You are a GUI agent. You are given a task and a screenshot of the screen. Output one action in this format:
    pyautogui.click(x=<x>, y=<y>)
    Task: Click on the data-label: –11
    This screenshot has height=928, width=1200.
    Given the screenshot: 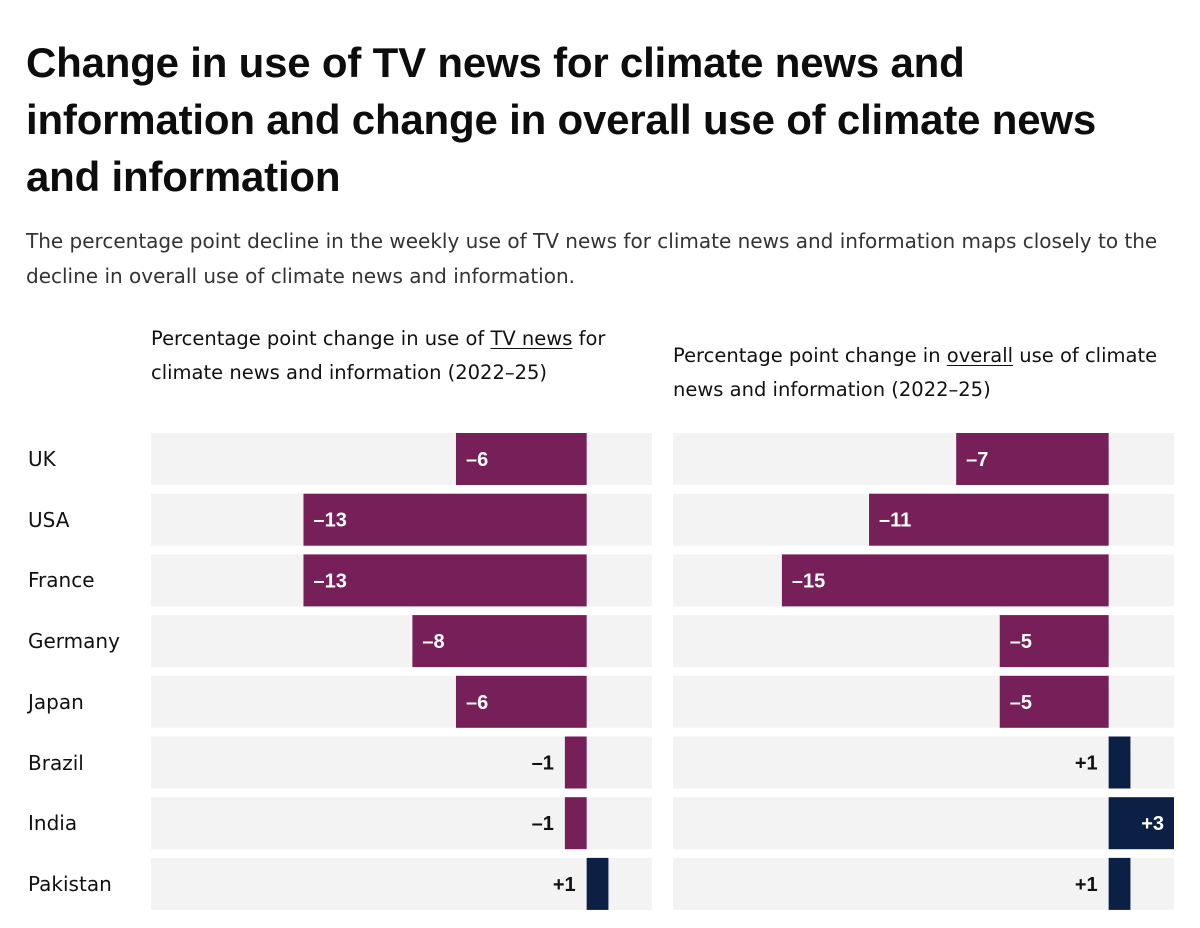 What is the action you would take?
    pyautogui.click(x=895, y=521)
    